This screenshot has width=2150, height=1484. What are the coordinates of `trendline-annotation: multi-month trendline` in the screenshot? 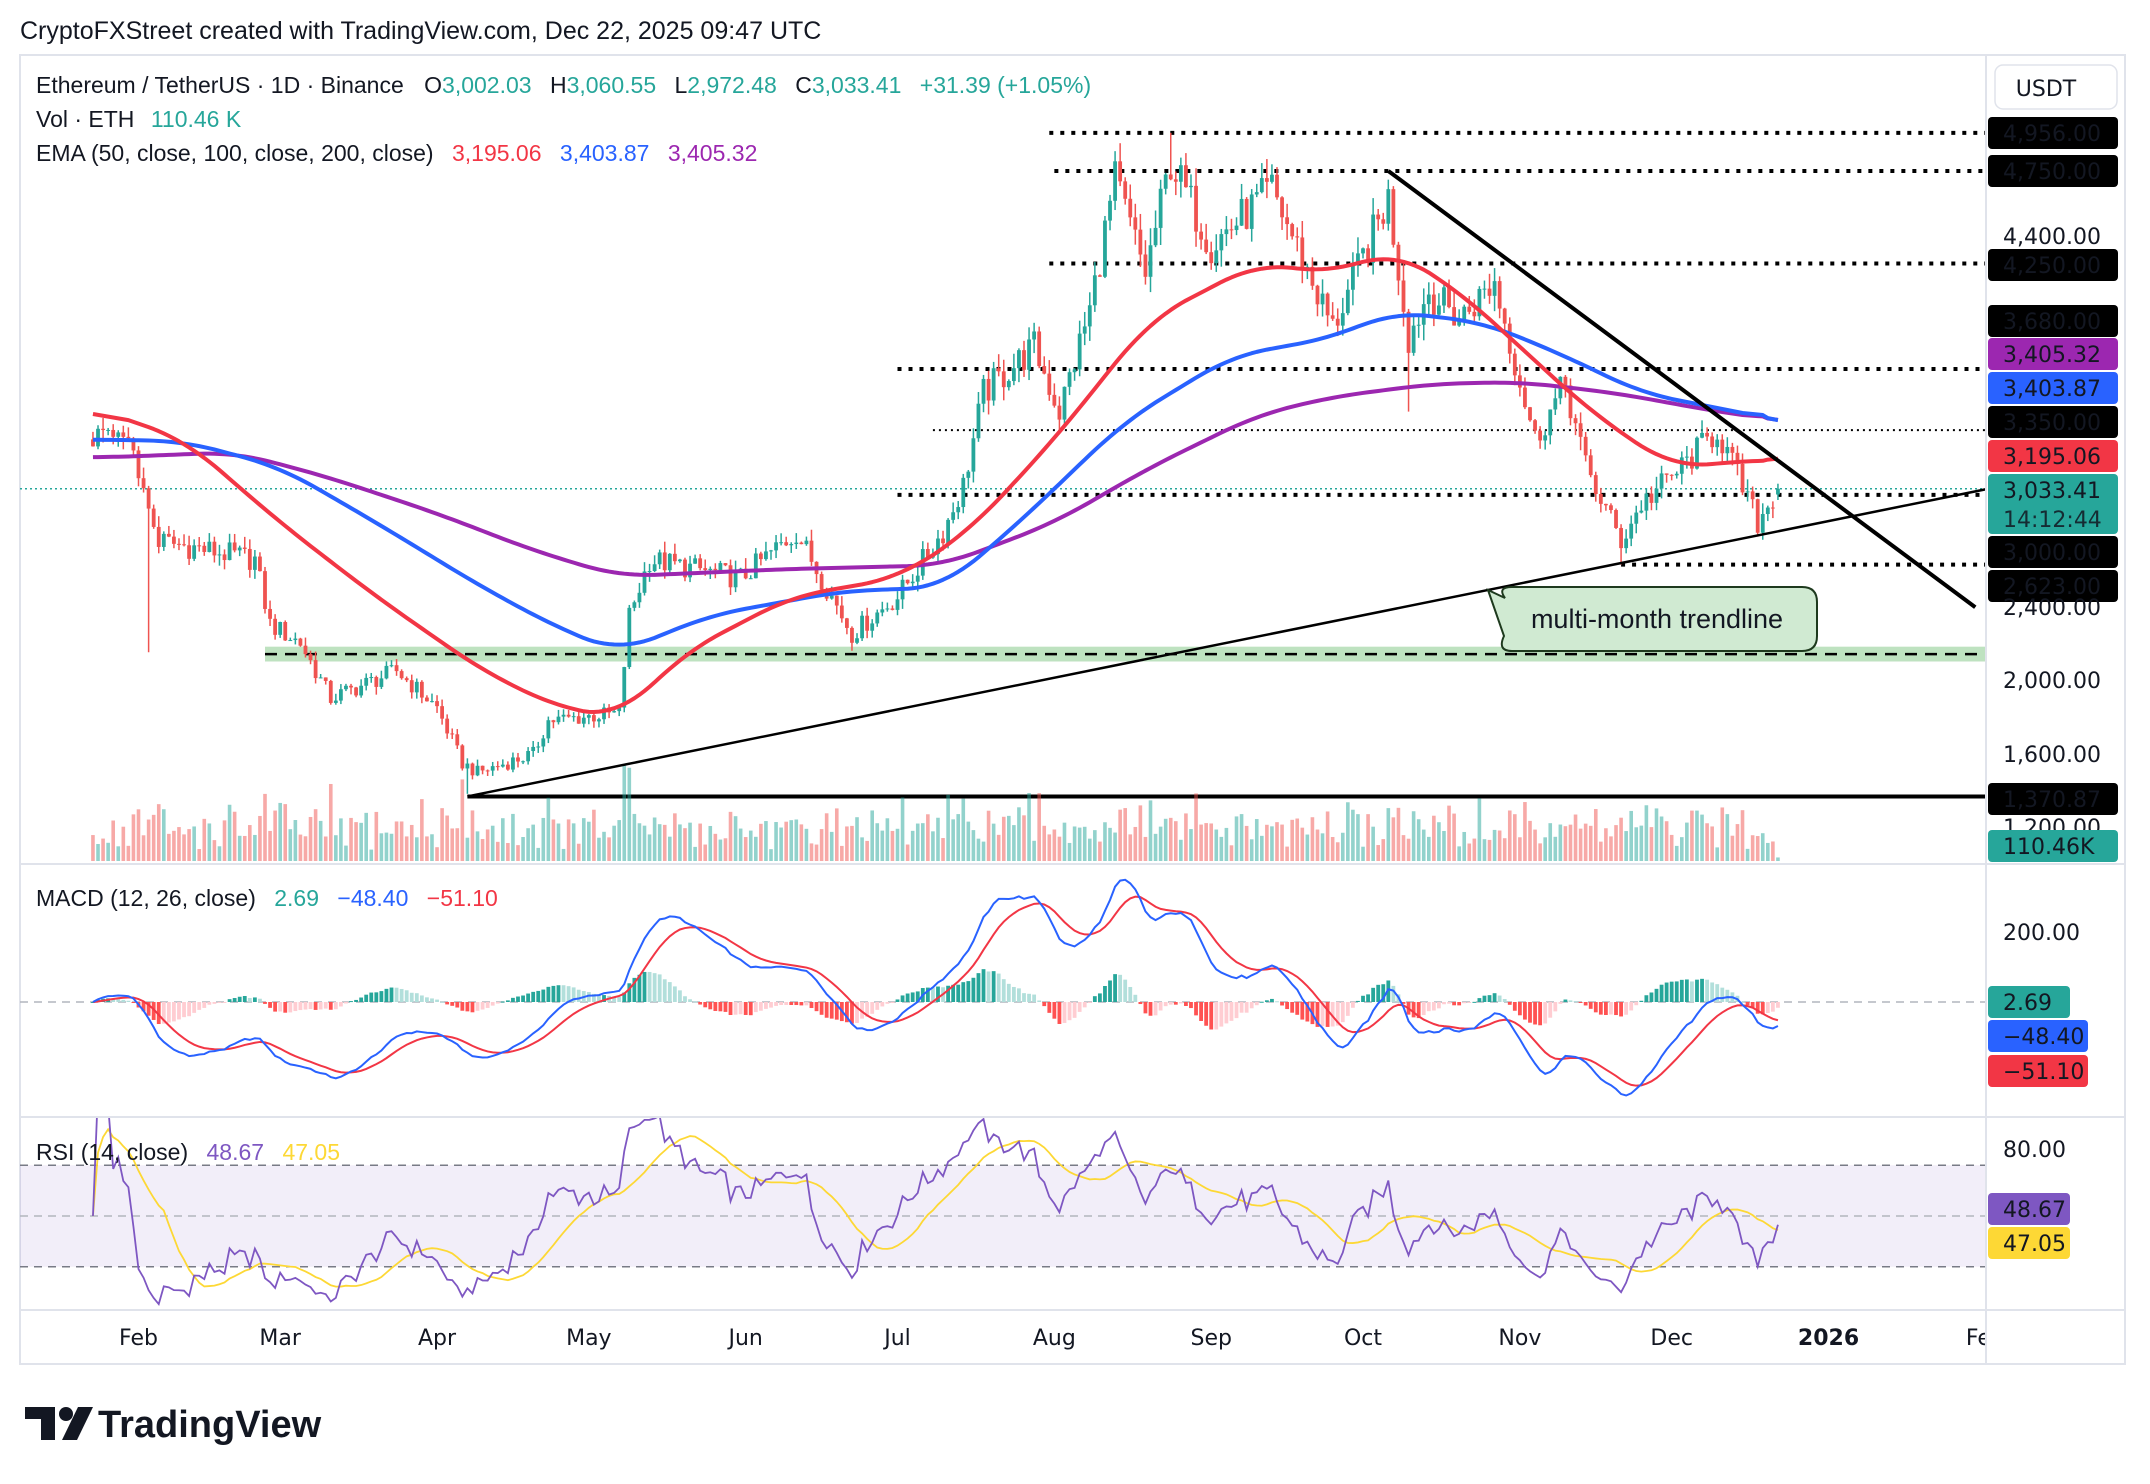 It's located at (1652, 619).